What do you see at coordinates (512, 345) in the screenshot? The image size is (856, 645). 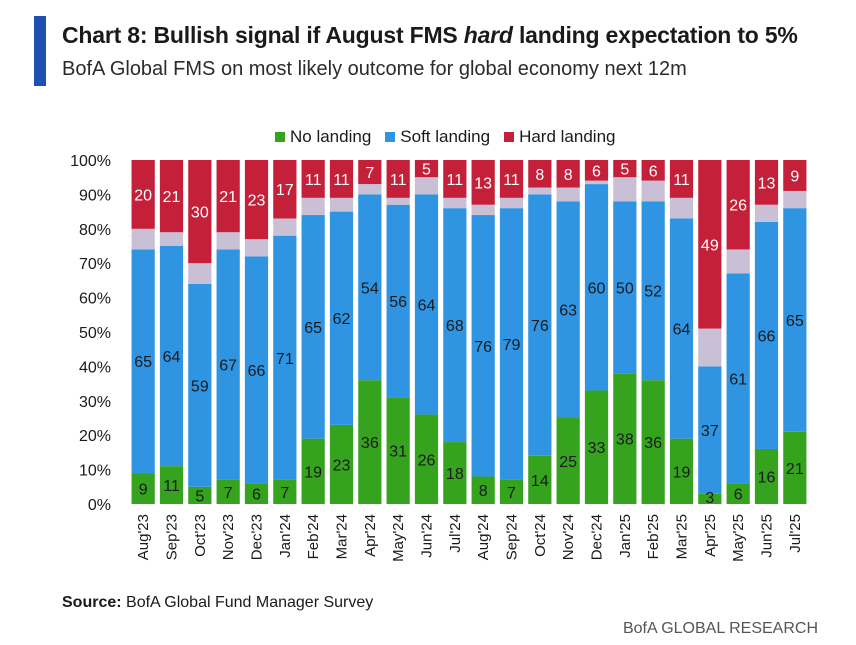 I see `data-label: 79` at bounding box center [512, 345].